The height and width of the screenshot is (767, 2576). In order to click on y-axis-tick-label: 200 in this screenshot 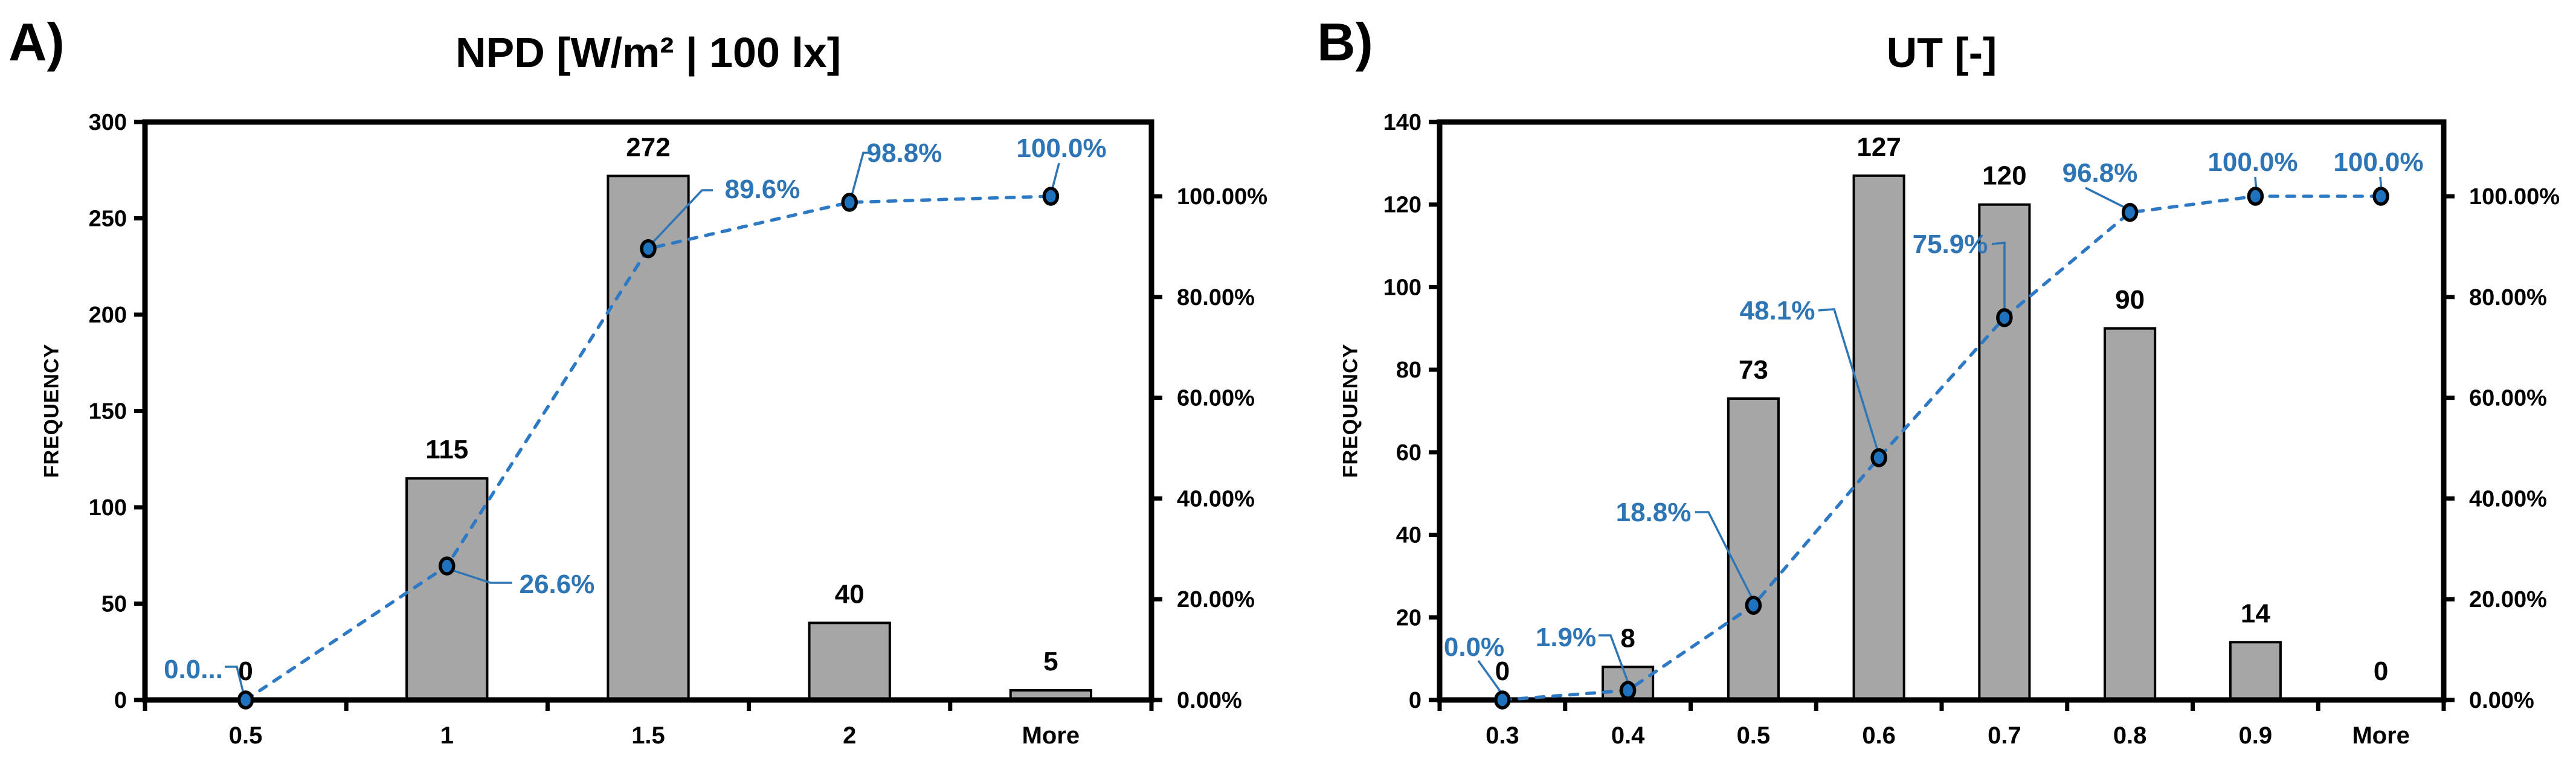, I will do `click(108, 315)`.